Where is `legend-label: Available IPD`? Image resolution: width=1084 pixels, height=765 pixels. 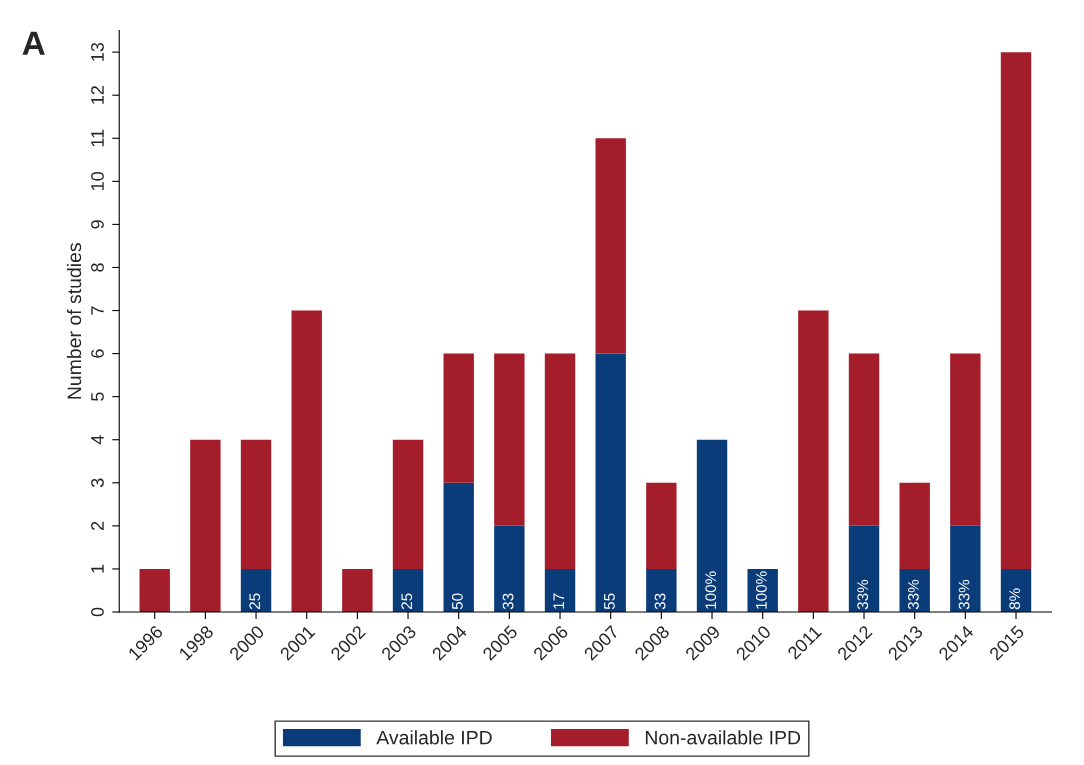
legend-label: Available IPD is located at coordinates (434, 737).